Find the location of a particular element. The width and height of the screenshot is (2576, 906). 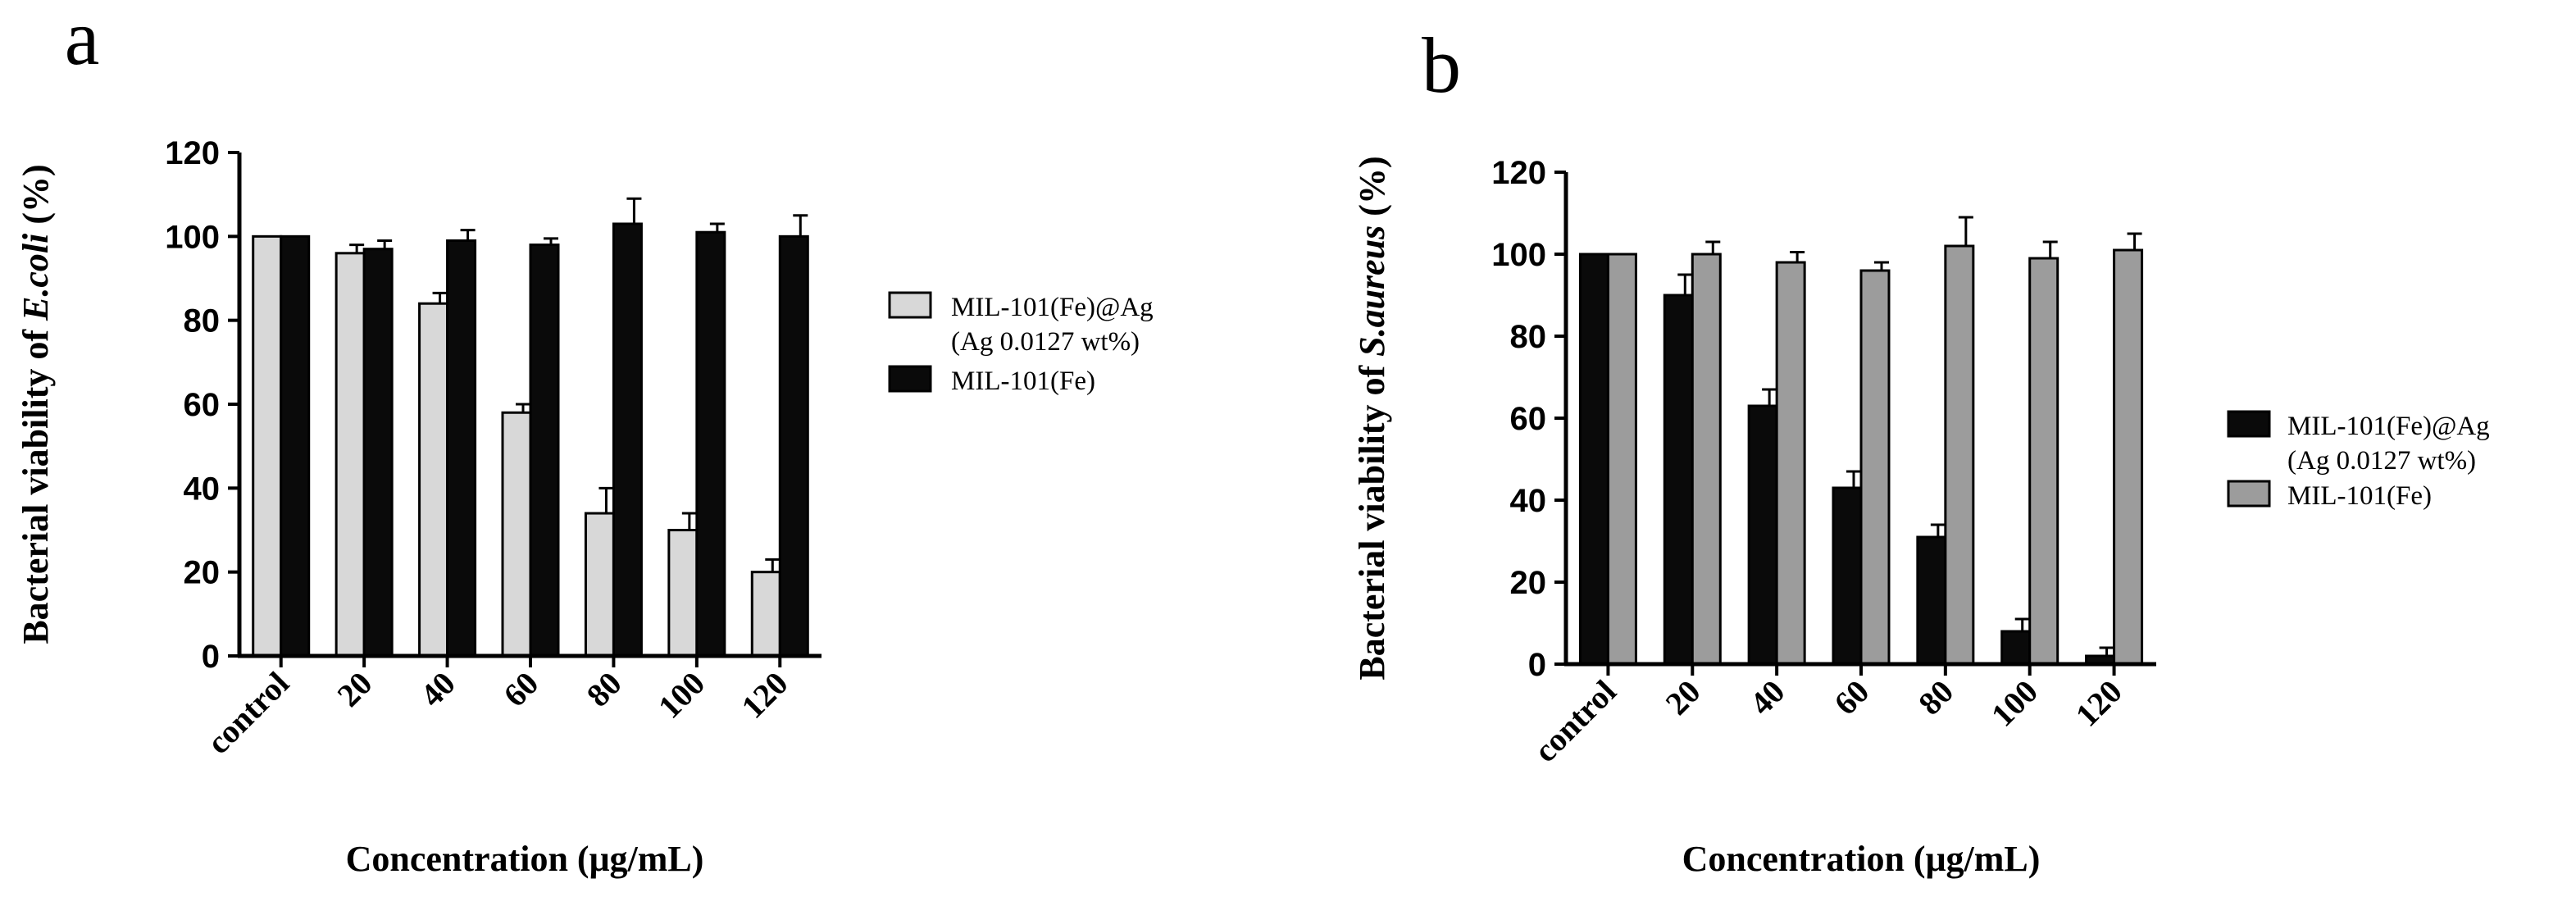

panel-label: b is located at coordinates (1442, 65).